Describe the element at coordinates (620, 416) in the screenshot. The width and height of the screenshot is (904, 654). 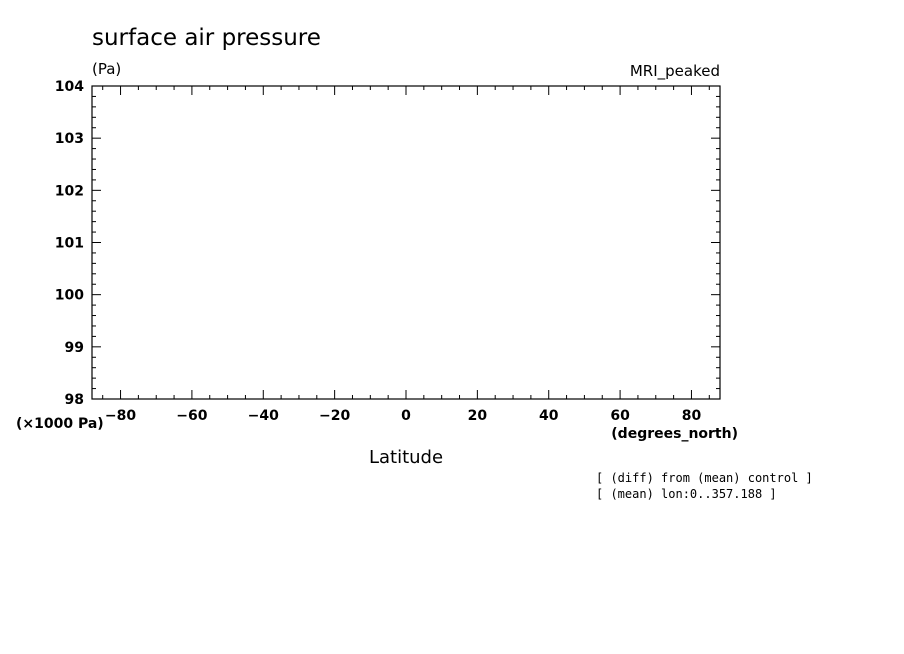
I see `x-tick-label: 60` at that location.